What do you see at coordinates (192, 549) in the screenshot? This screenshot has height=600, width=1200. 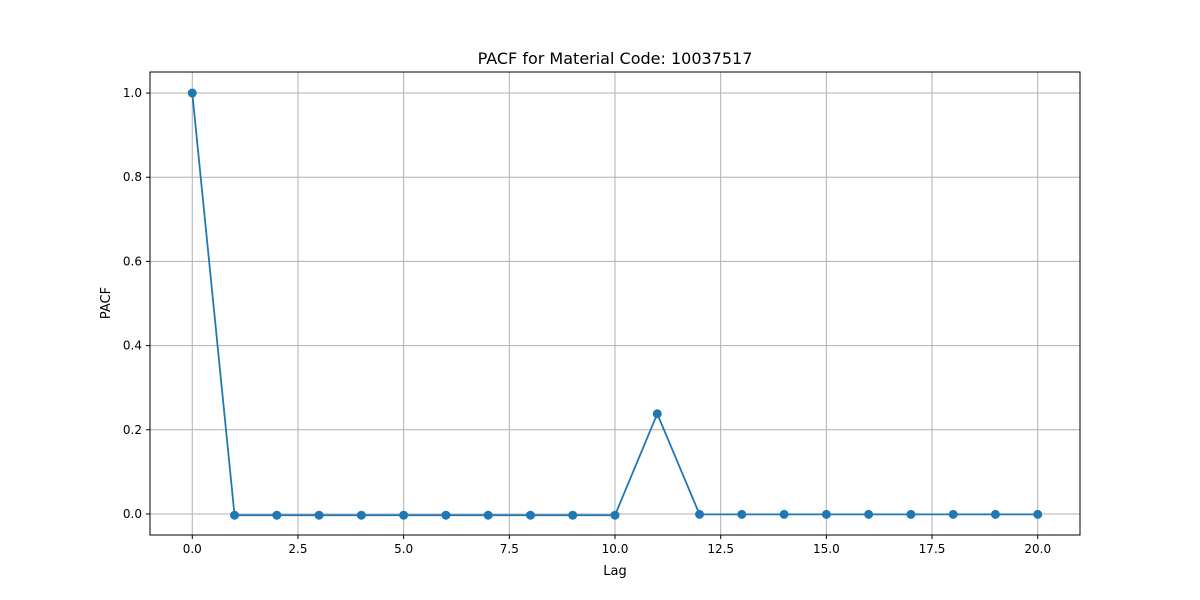 I see `x-tick-label: 0.0` at bounding box center [192, 549].